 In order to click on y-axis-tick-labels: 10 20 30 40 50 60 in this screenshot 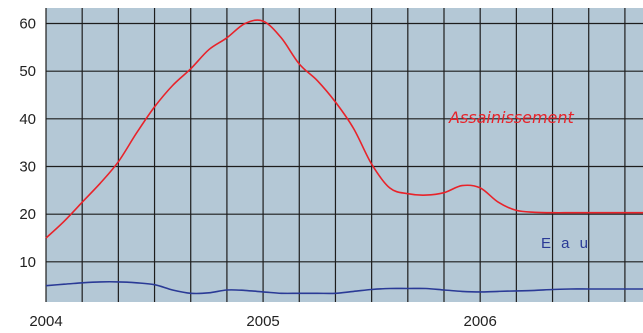, I will do `click(27, 142)`.